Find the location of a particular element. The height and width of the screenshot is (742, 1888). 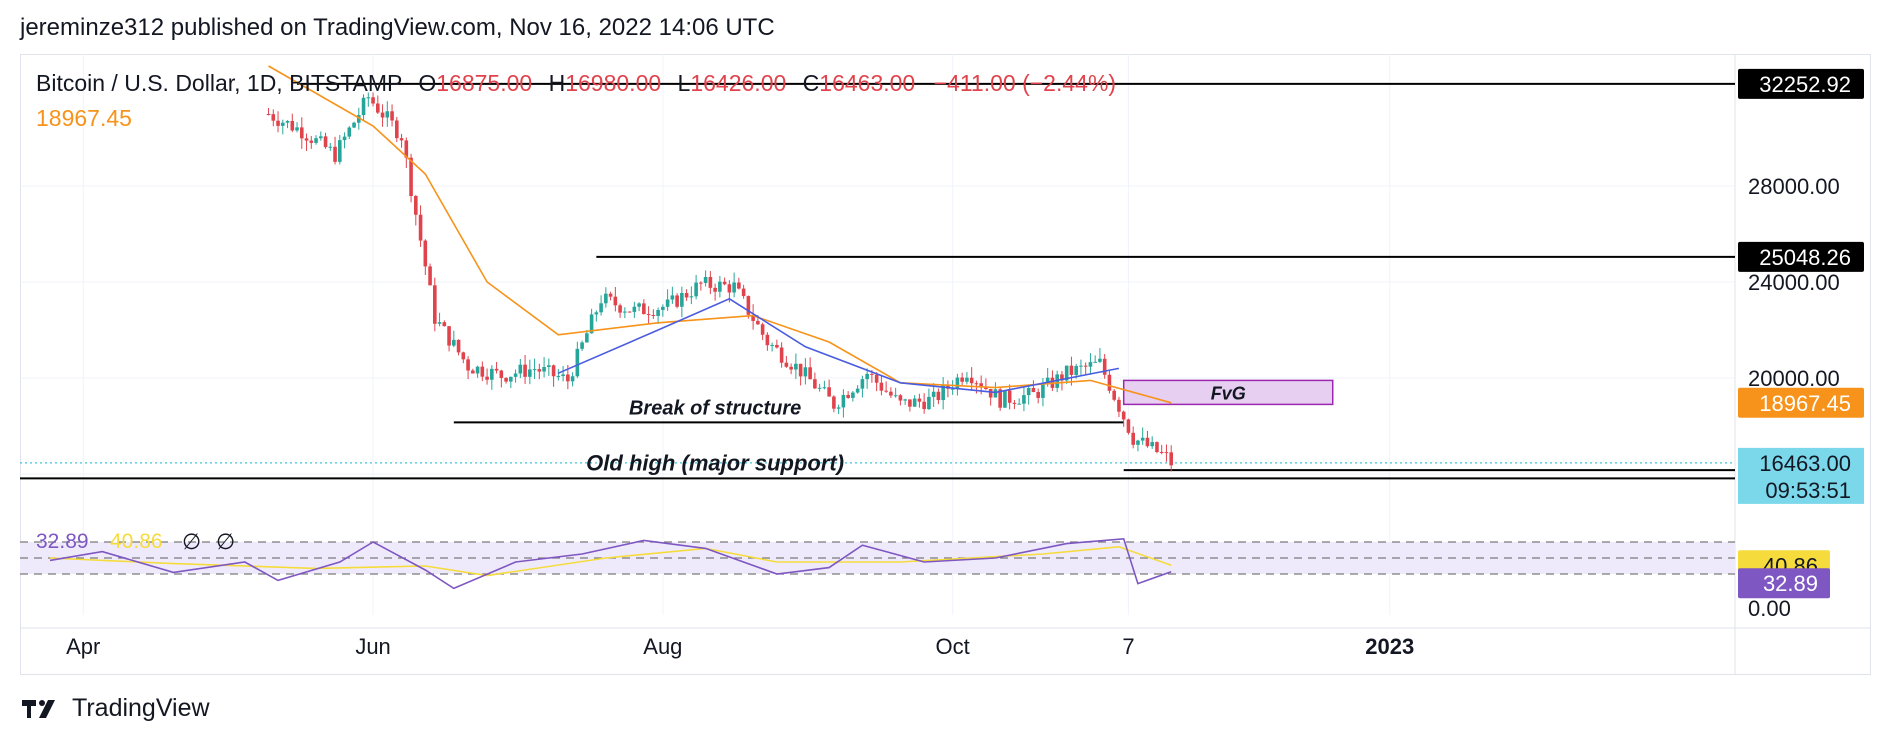

tag-last-bg is located at coordinates (1801, 475).